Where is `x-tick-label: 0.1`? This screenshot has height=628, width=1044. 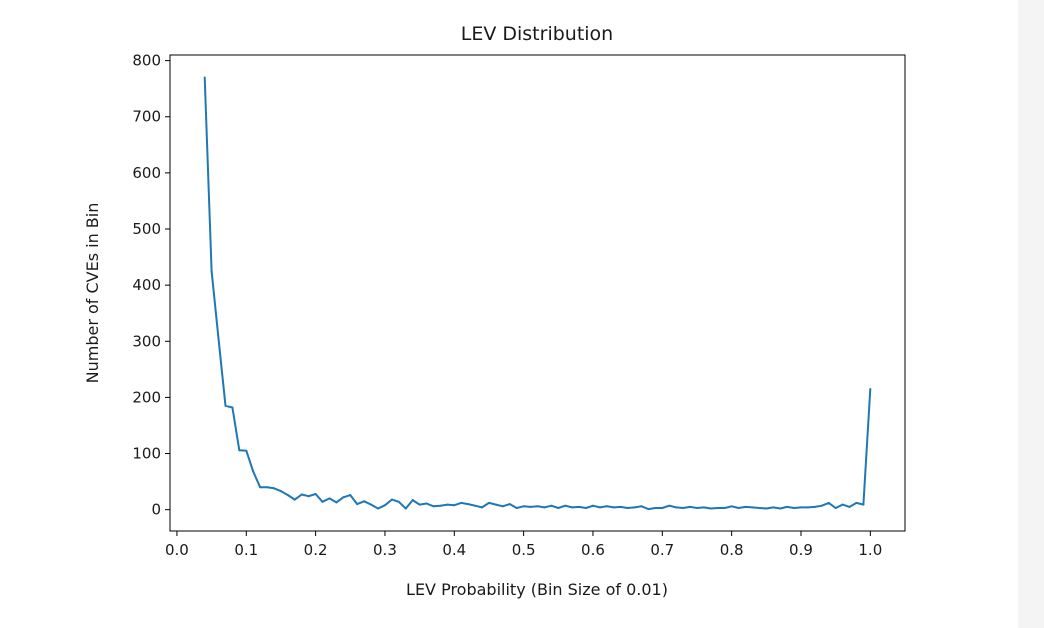 x-tick-label: 0.1 is located at coordinates (246, 550).